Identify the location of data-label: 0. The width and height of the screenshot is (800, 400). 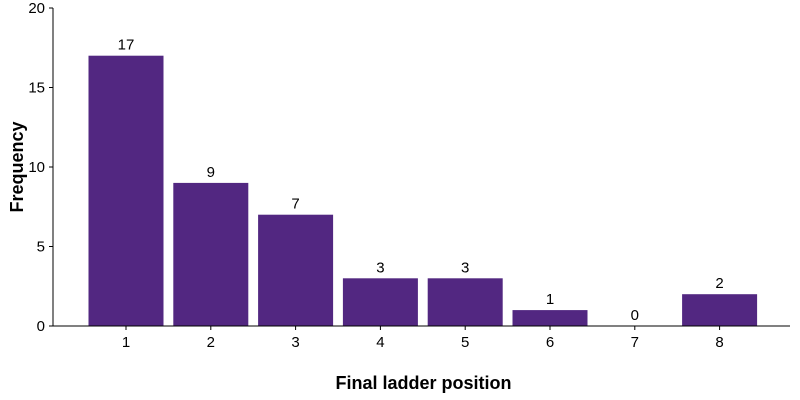
(635, 315).